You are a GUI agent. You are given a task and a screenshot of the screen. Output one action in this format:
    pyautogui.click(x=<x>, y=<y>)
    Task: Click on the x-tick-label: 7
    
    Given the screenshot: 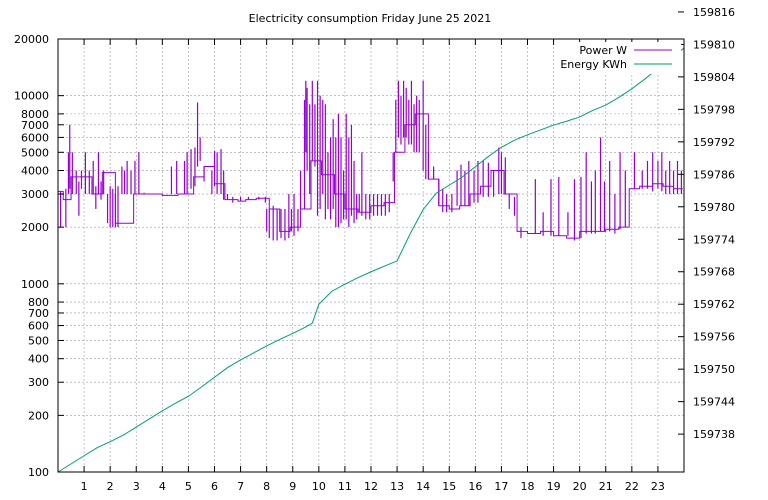 What is the action you would take?
    pyautogui.click(x=240, y=486)
    